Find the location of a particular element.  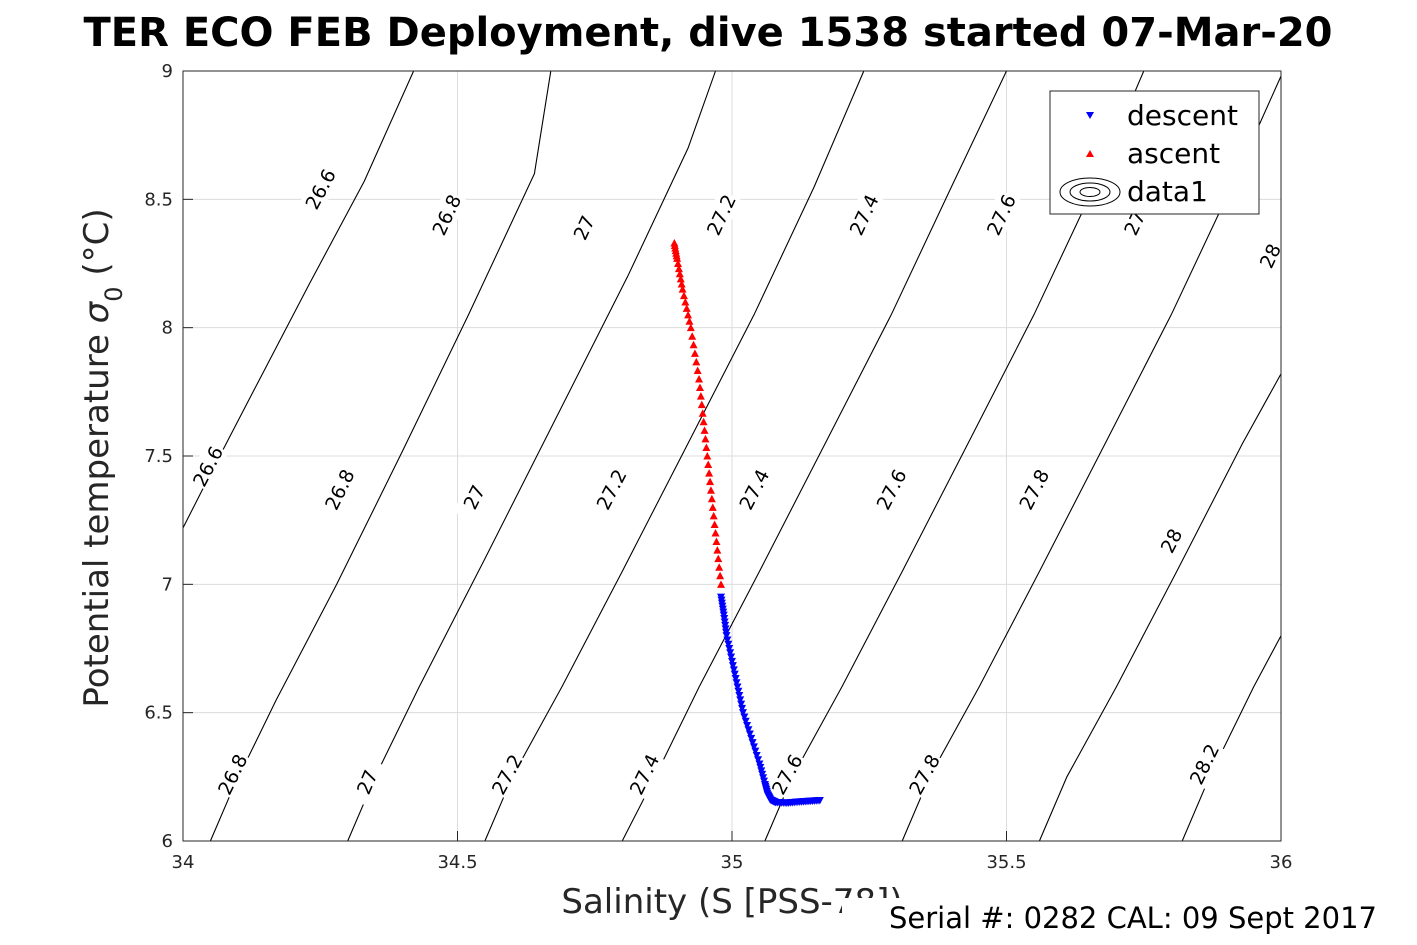

legend-descent-label: descent is located at coordinates (1182, 115).